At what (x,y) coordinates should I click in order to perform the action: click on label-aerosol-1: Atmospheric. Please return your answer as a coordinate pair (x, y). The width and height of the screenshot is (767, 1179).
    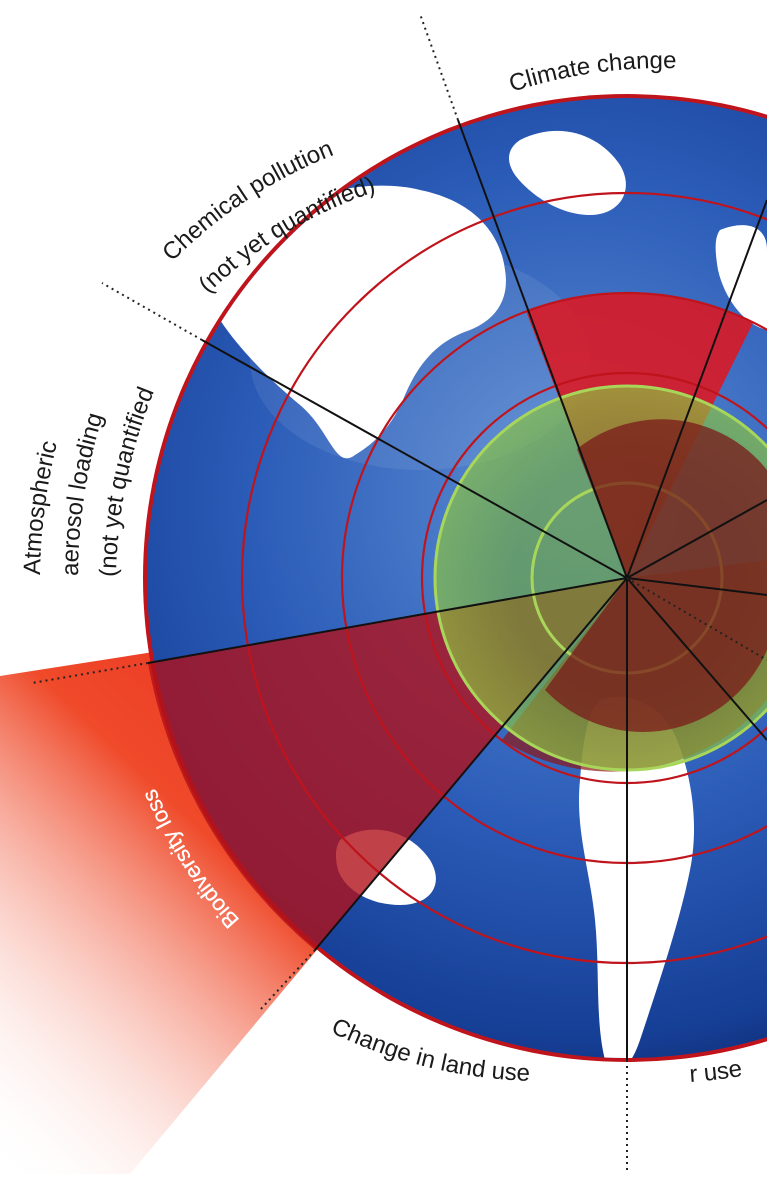
    Looking at the image, I should click on (41, 506).